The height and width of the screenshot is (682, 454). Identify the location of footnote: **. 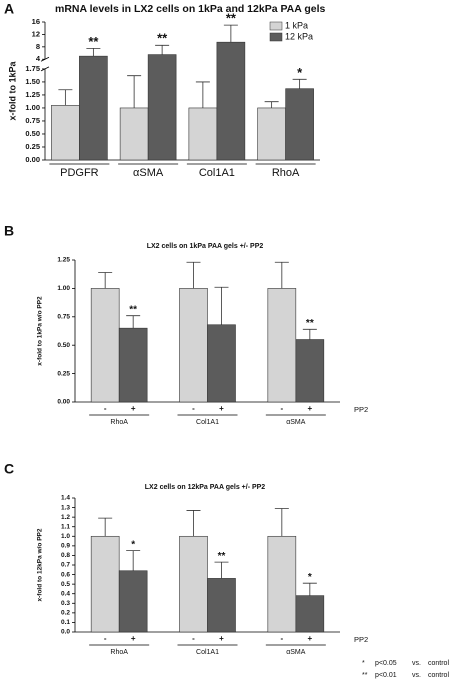
(365, 675).